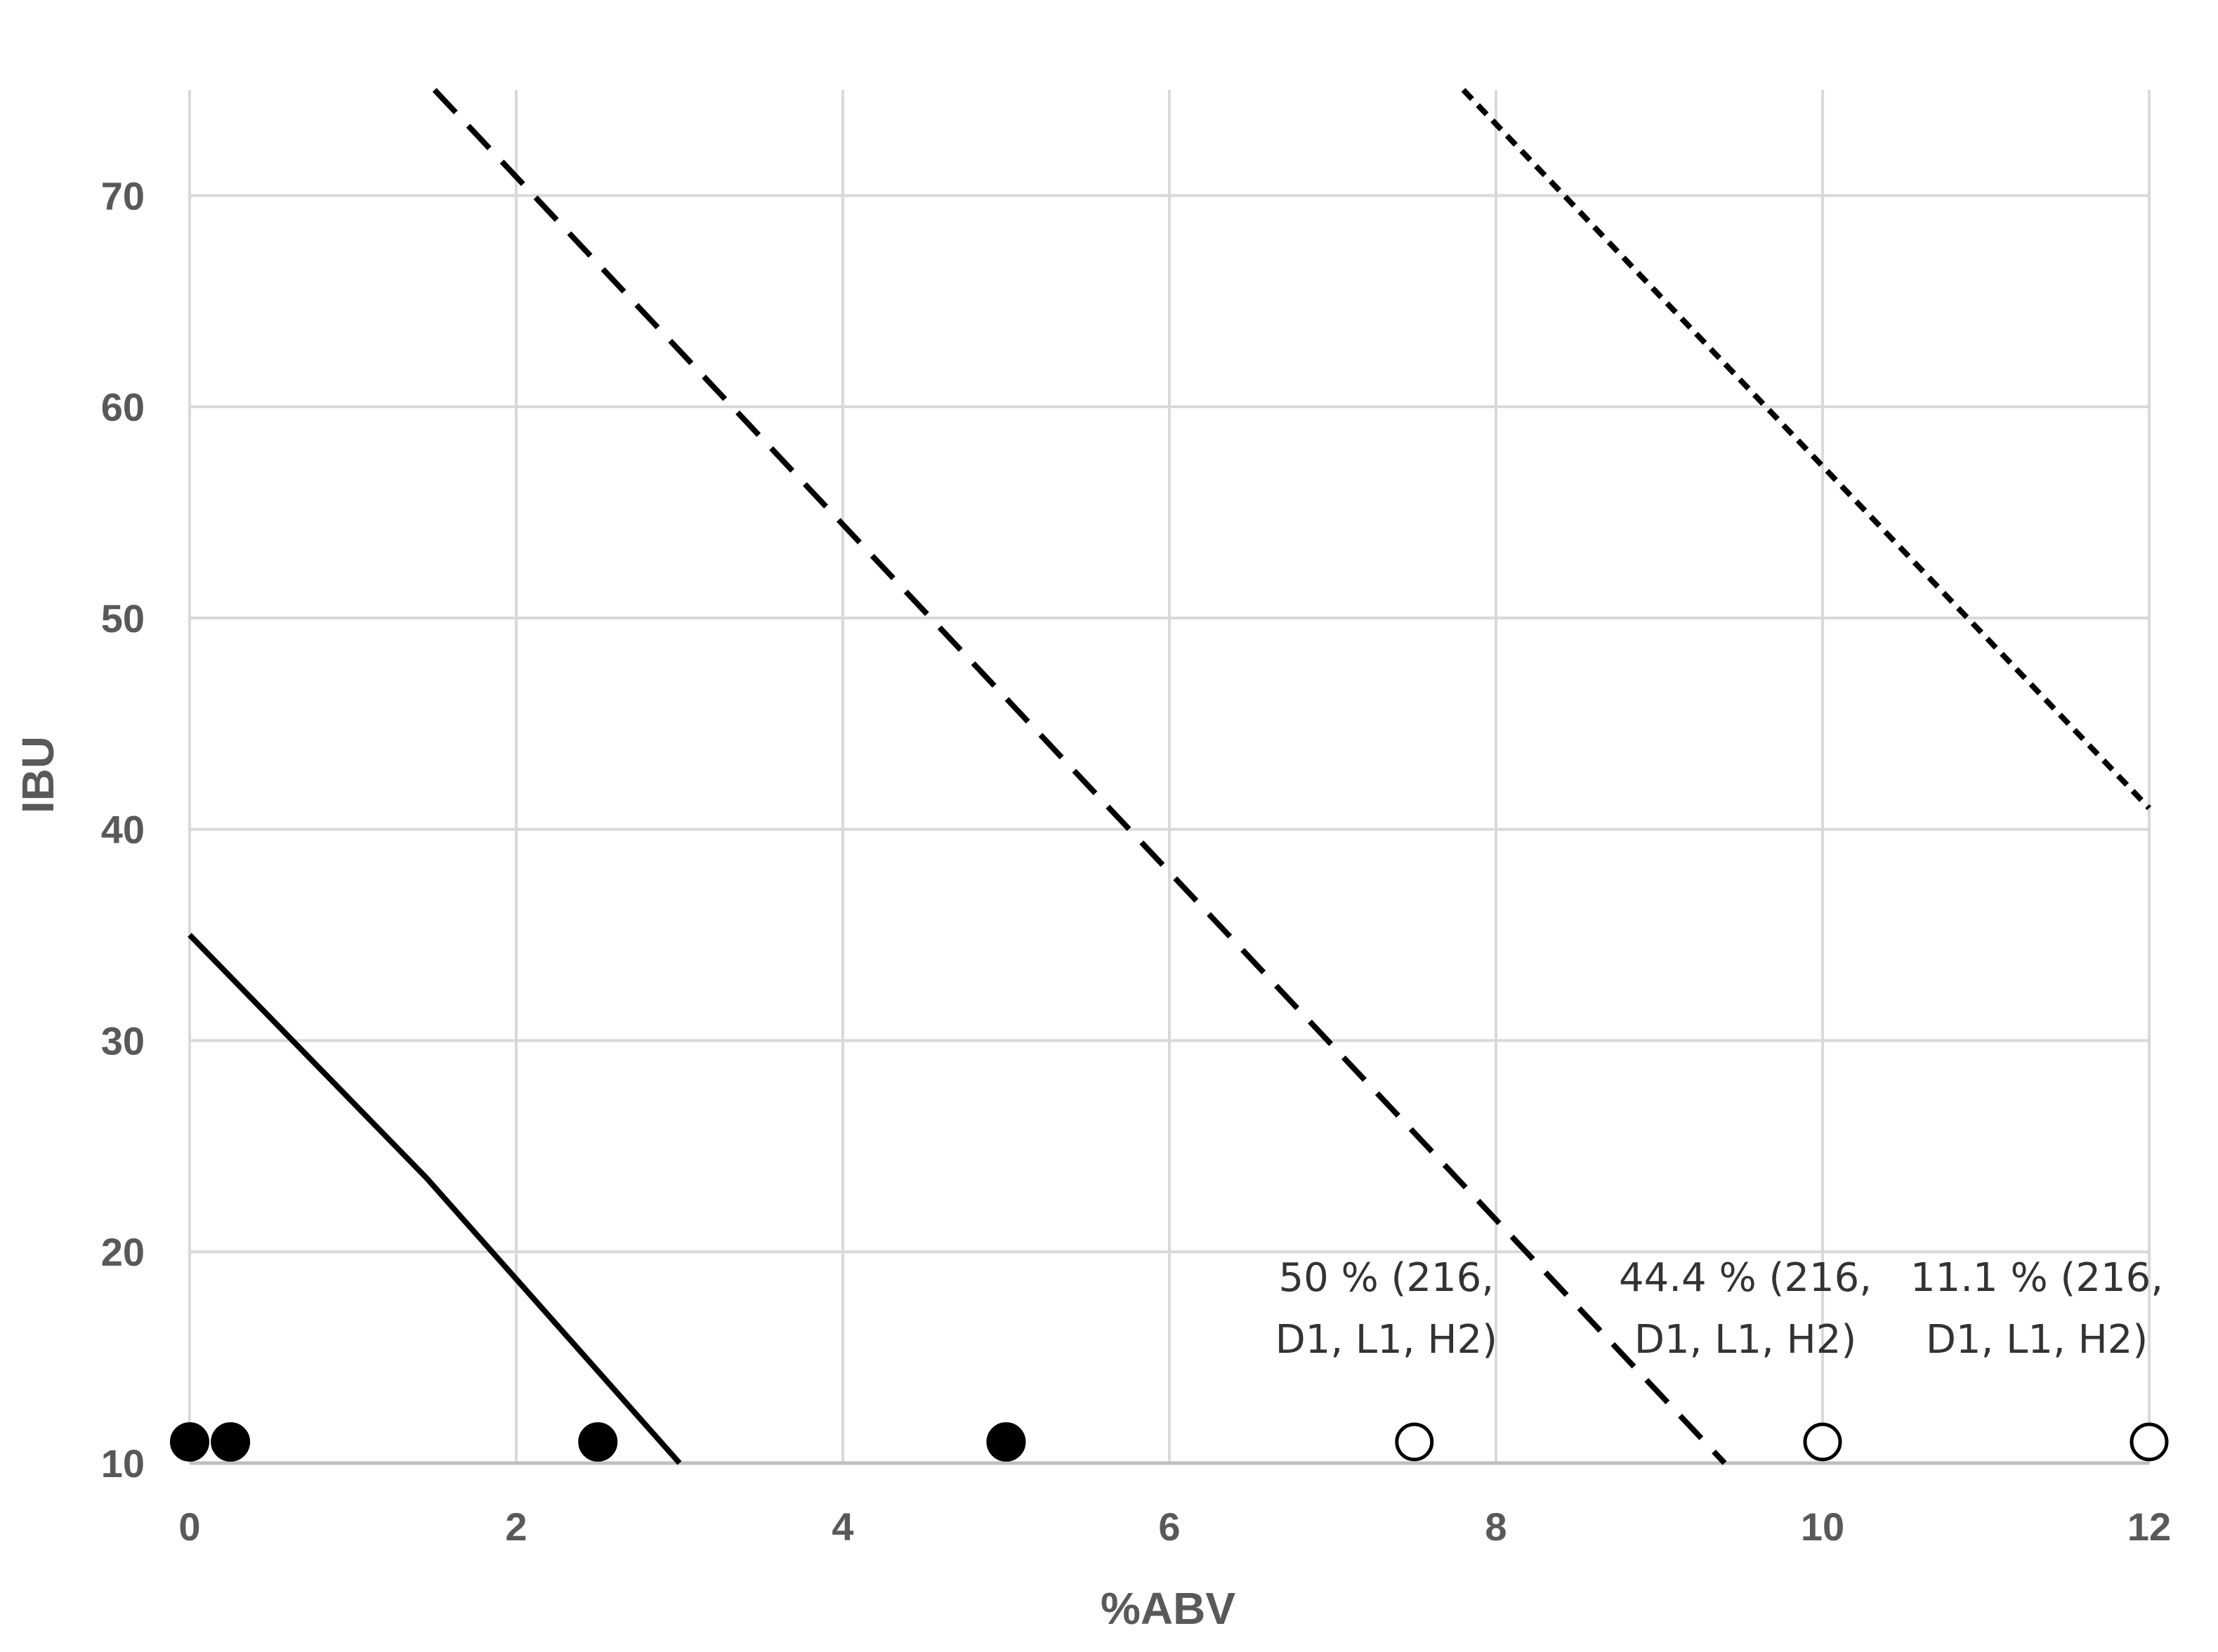  What do you see at coordinates (189, 1526) in the screenshot?
I see `x-tick-label: 0` at bounding box center [189, 1526].